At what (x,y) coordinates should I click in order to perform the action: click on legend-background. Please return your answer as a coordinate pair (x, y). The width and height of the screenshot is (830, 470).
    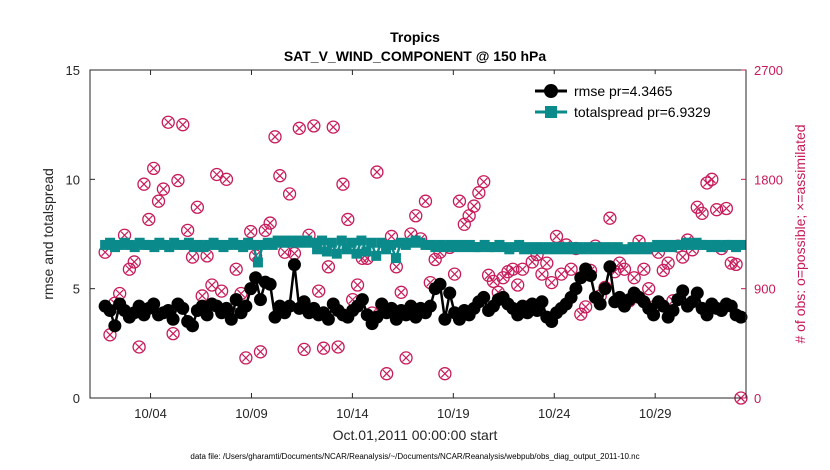
    Looking at the image, I should click on (636, 99).